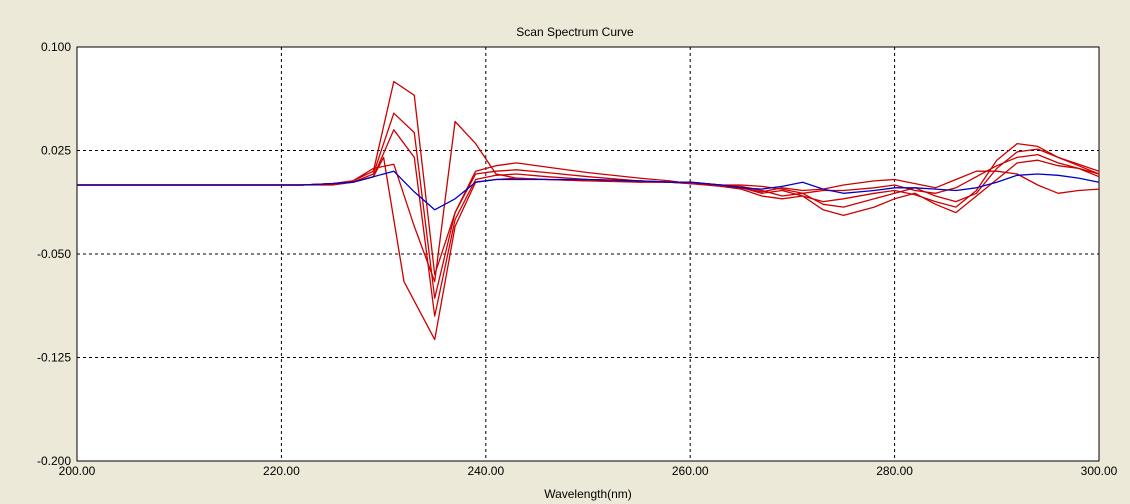  Describe the element at coordinates (54, 461) in the screenshot. I see `y-tick-label: -0.200` at that location.